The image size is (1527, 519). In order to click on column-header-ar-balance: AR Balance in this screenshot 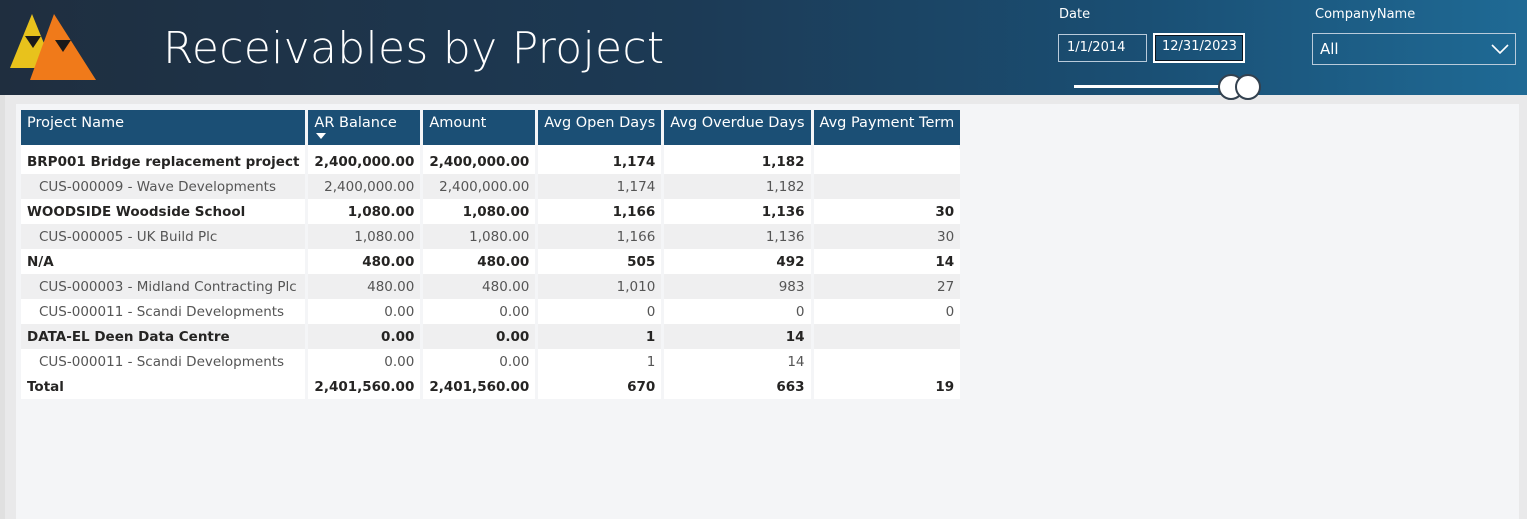, I will do `click(365, 127)`.